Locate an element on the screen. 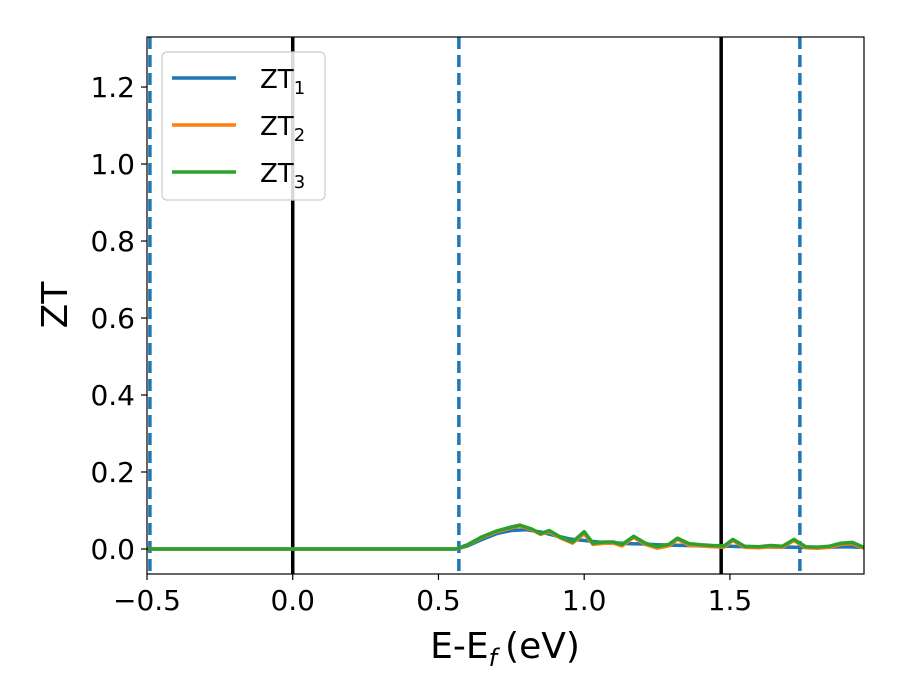 This screenshot has height=700, width=900. x-axis-label-unit: (eV) is located at coordinates (542, 646).